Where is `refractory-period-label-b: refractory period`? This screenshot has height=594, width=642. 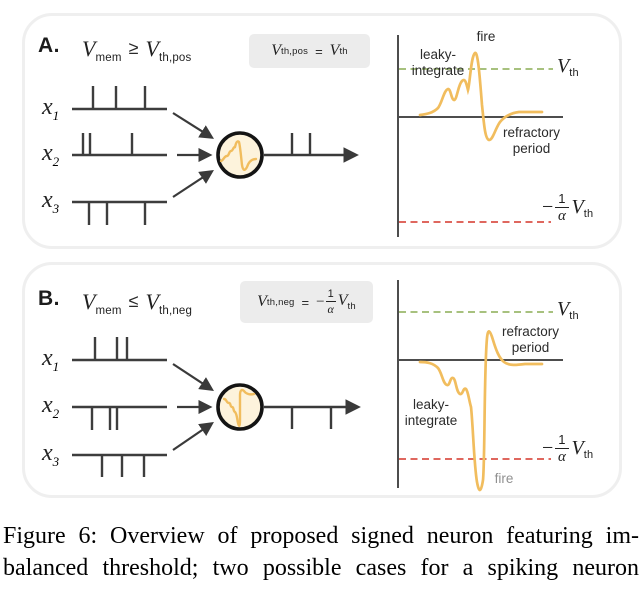 refractory-period-label-b: refractory period is located at coordinates (530, 339).